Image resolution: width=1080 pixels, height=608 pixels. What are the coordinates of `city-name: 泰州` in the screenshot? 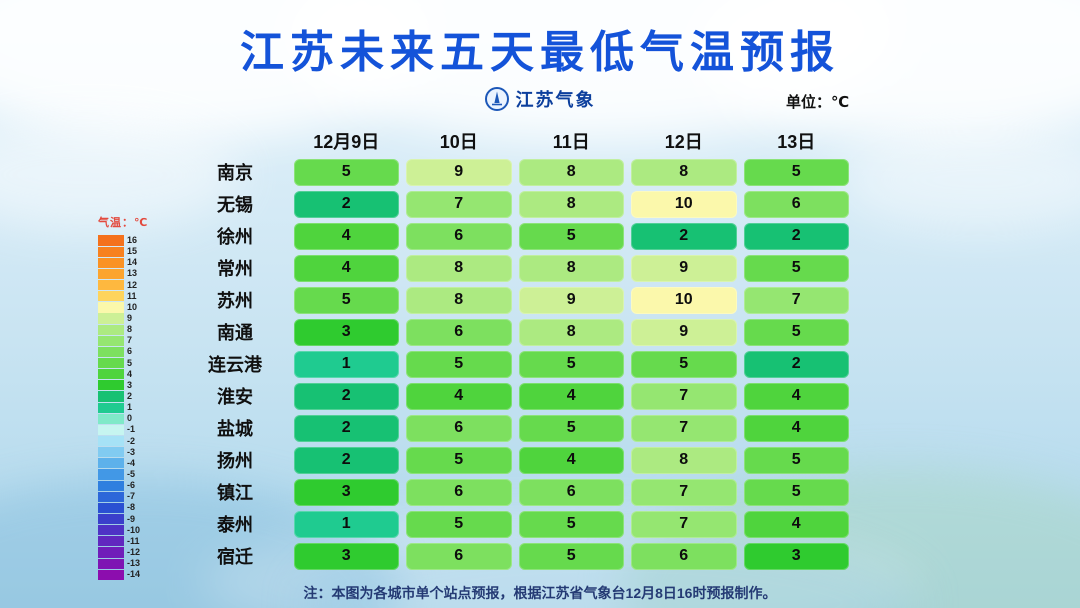 It's located at (235, 525).